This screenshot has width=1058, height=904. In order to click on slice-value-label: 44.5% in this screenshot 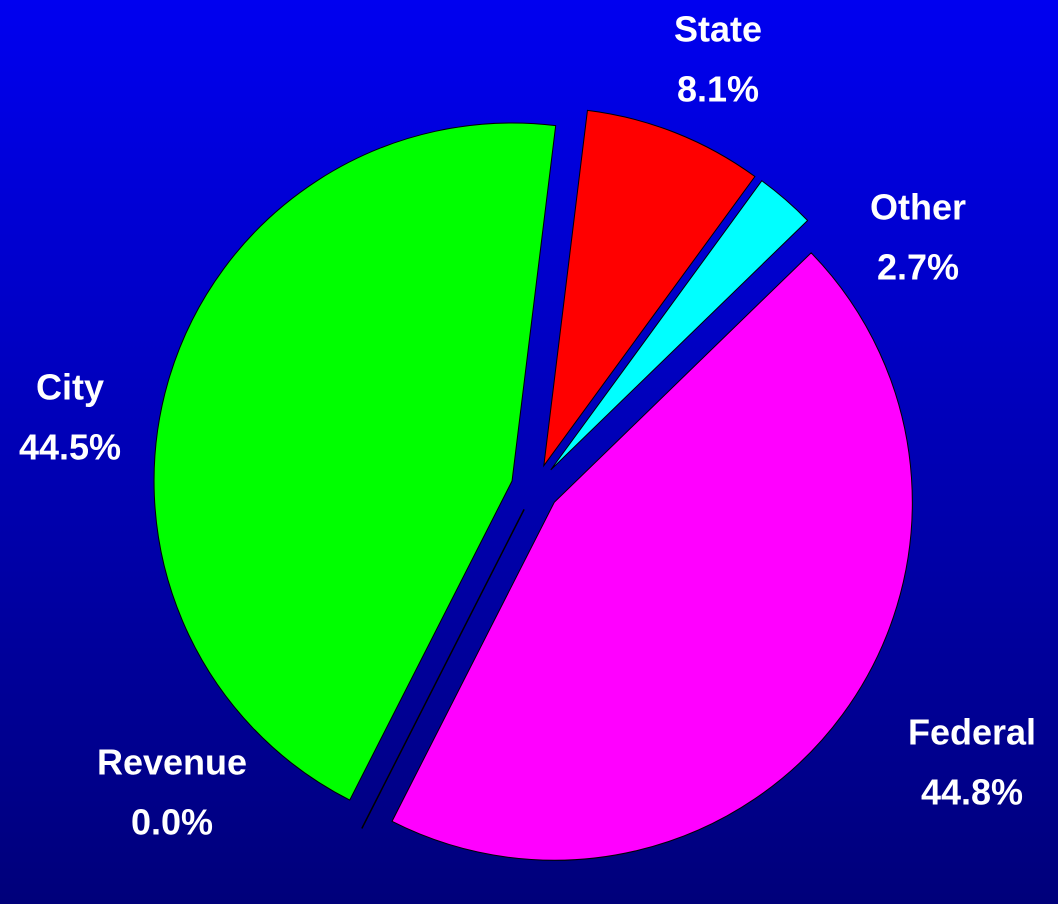, I will do `click(70, 447)`.